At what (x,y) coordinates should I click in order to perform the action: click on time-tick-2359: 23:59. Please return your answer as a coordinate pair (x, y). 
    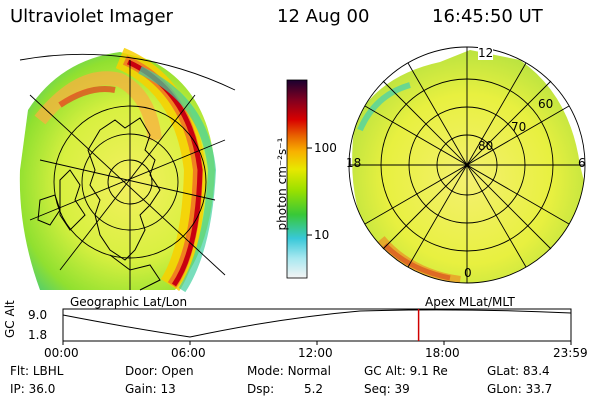
    Looking at the image, I should click on (570, 353).